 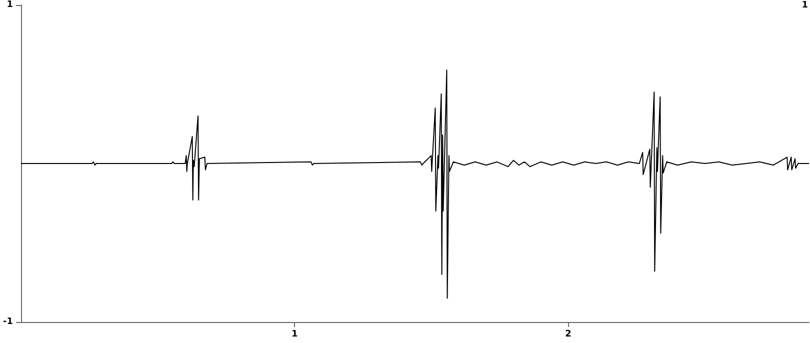 What do you see at coordinates (805, 5) in the screenshot?
I see `annotation: 1` at bounding box center [805, 5].